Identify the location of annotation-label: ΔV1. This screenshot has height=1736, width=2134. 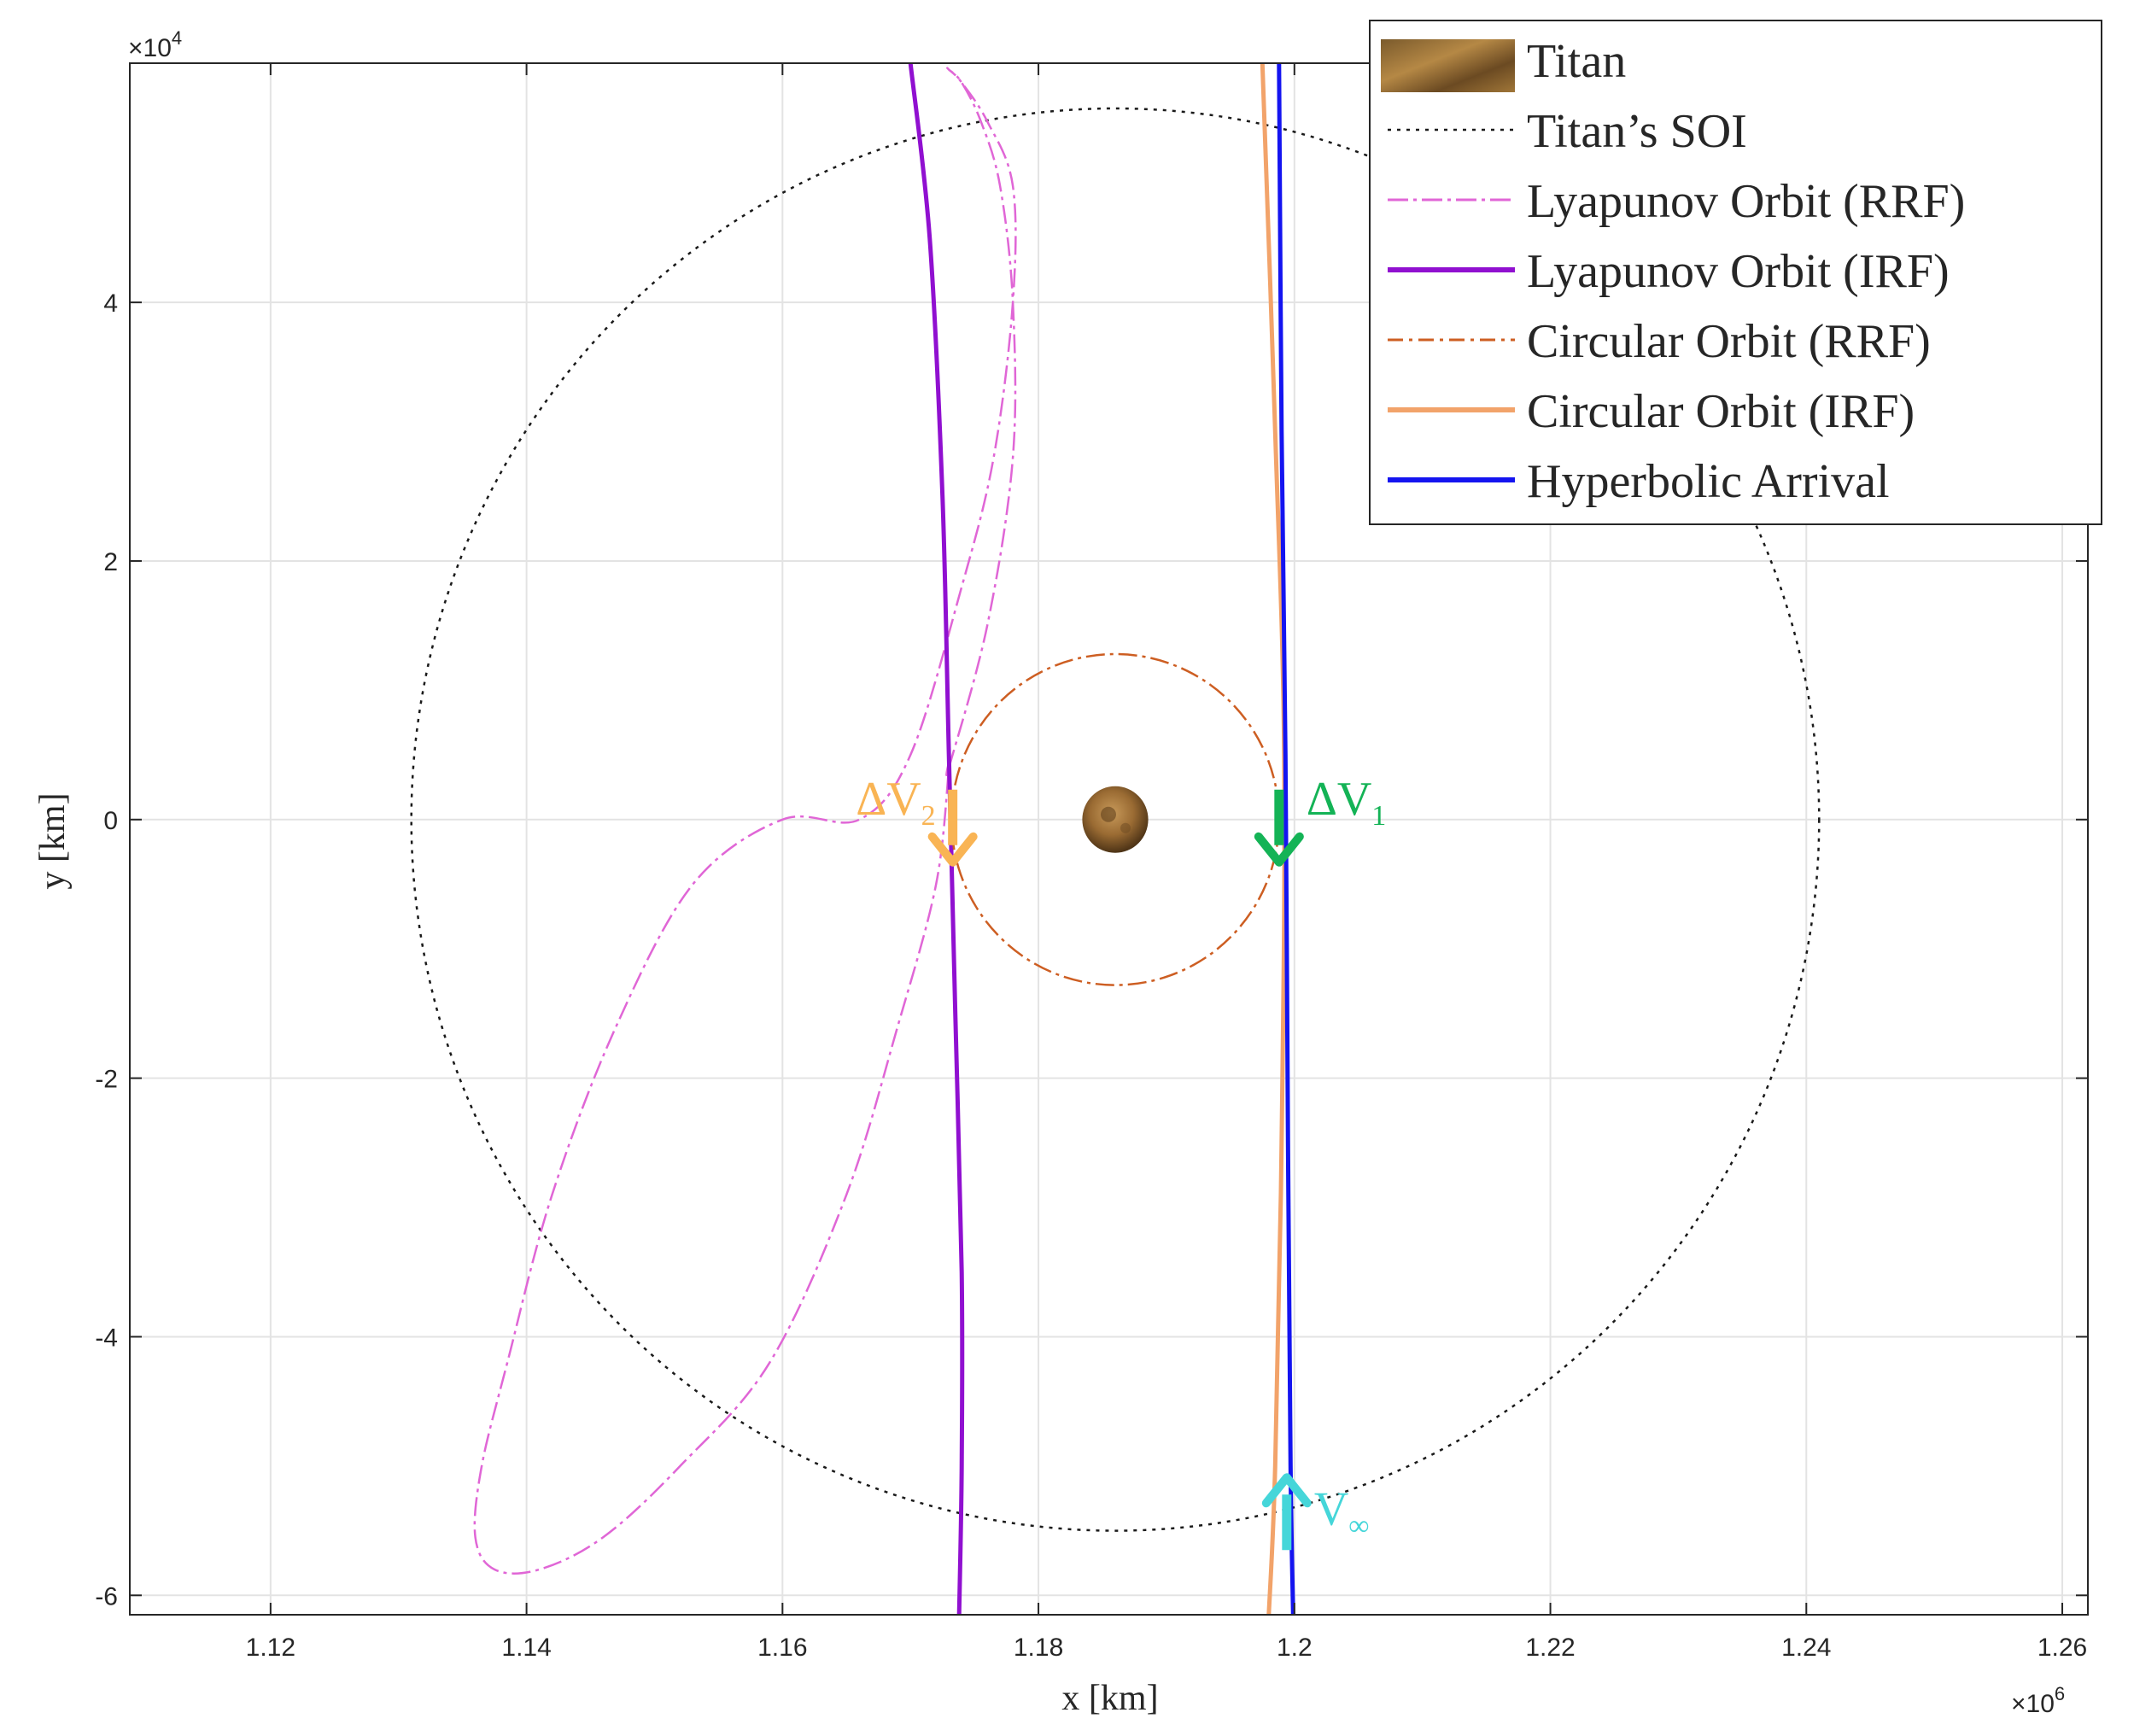
(1346, 802).